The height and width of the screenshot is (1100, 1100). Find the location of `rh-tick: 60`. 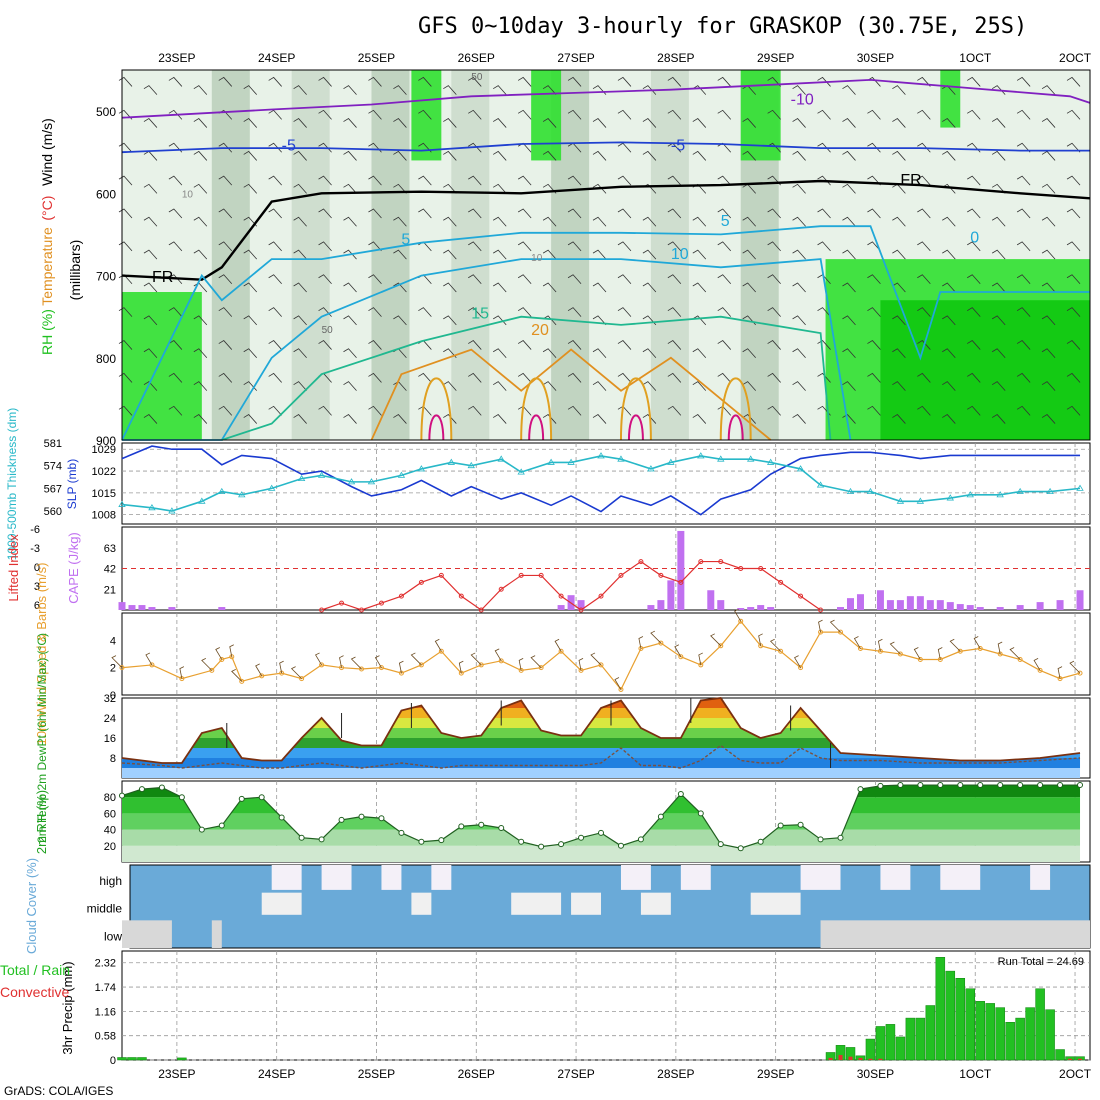

rh-tick: 60 is located at coordinates (110, 814).